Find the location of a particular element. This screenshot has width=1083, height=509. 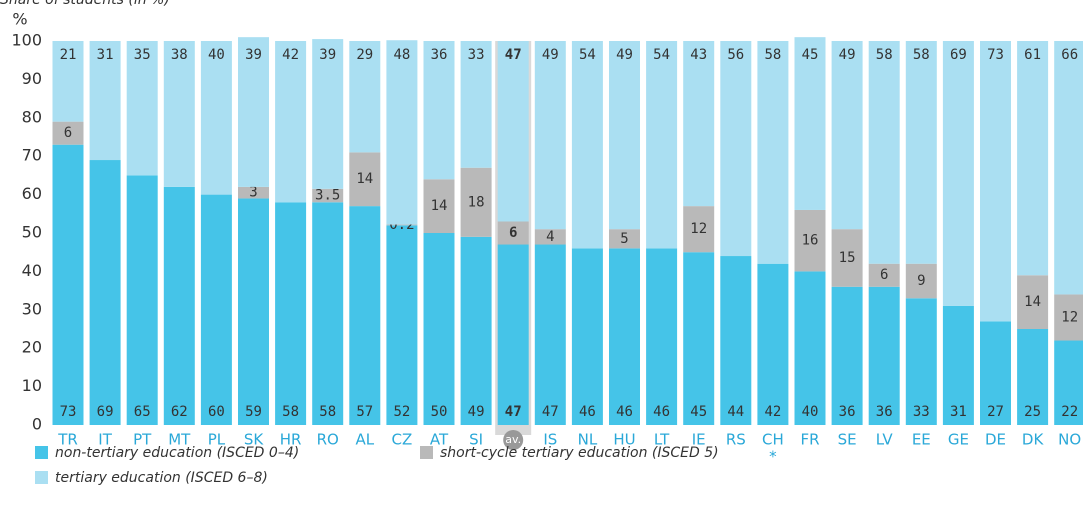

x-tick-label: LV is located at coordinates (885, 440).